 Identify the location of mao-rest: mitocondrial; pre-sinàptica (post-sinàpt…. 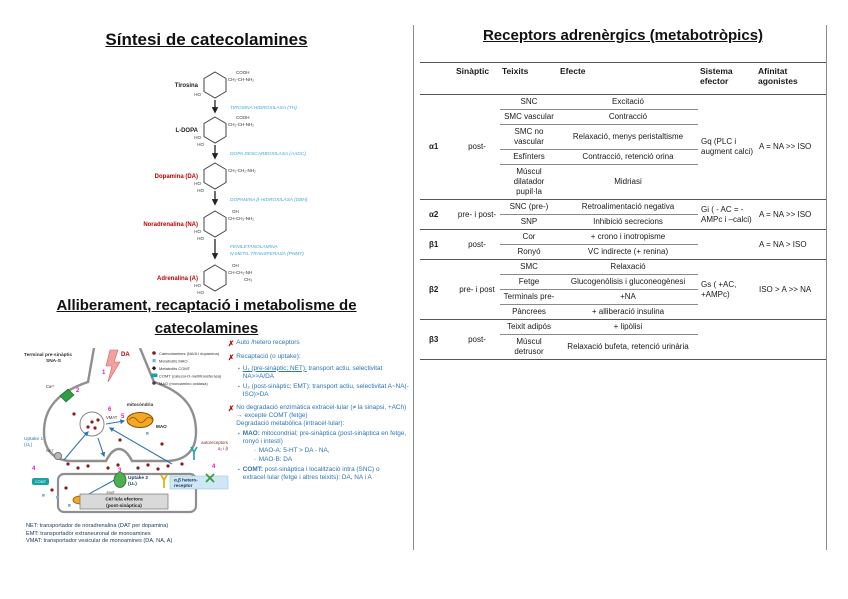
(324, 437).